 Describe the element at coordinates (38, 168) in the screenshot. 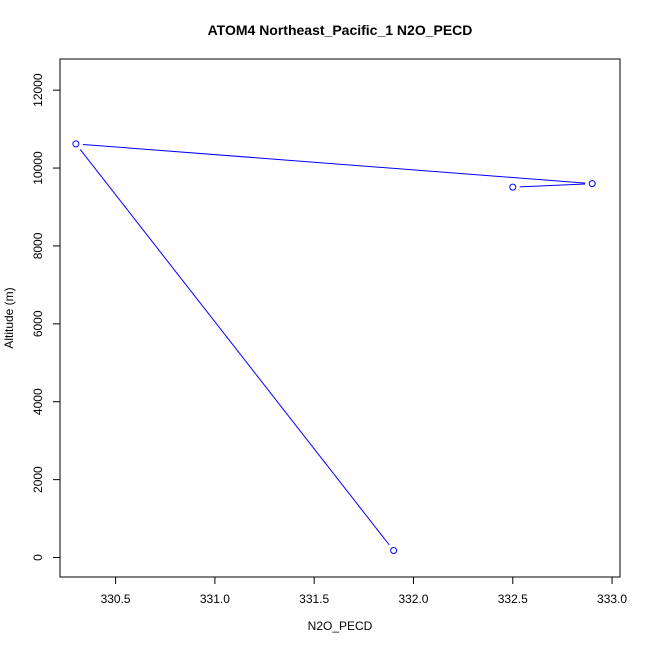

I see `y-tick-label: 10000` at that location.